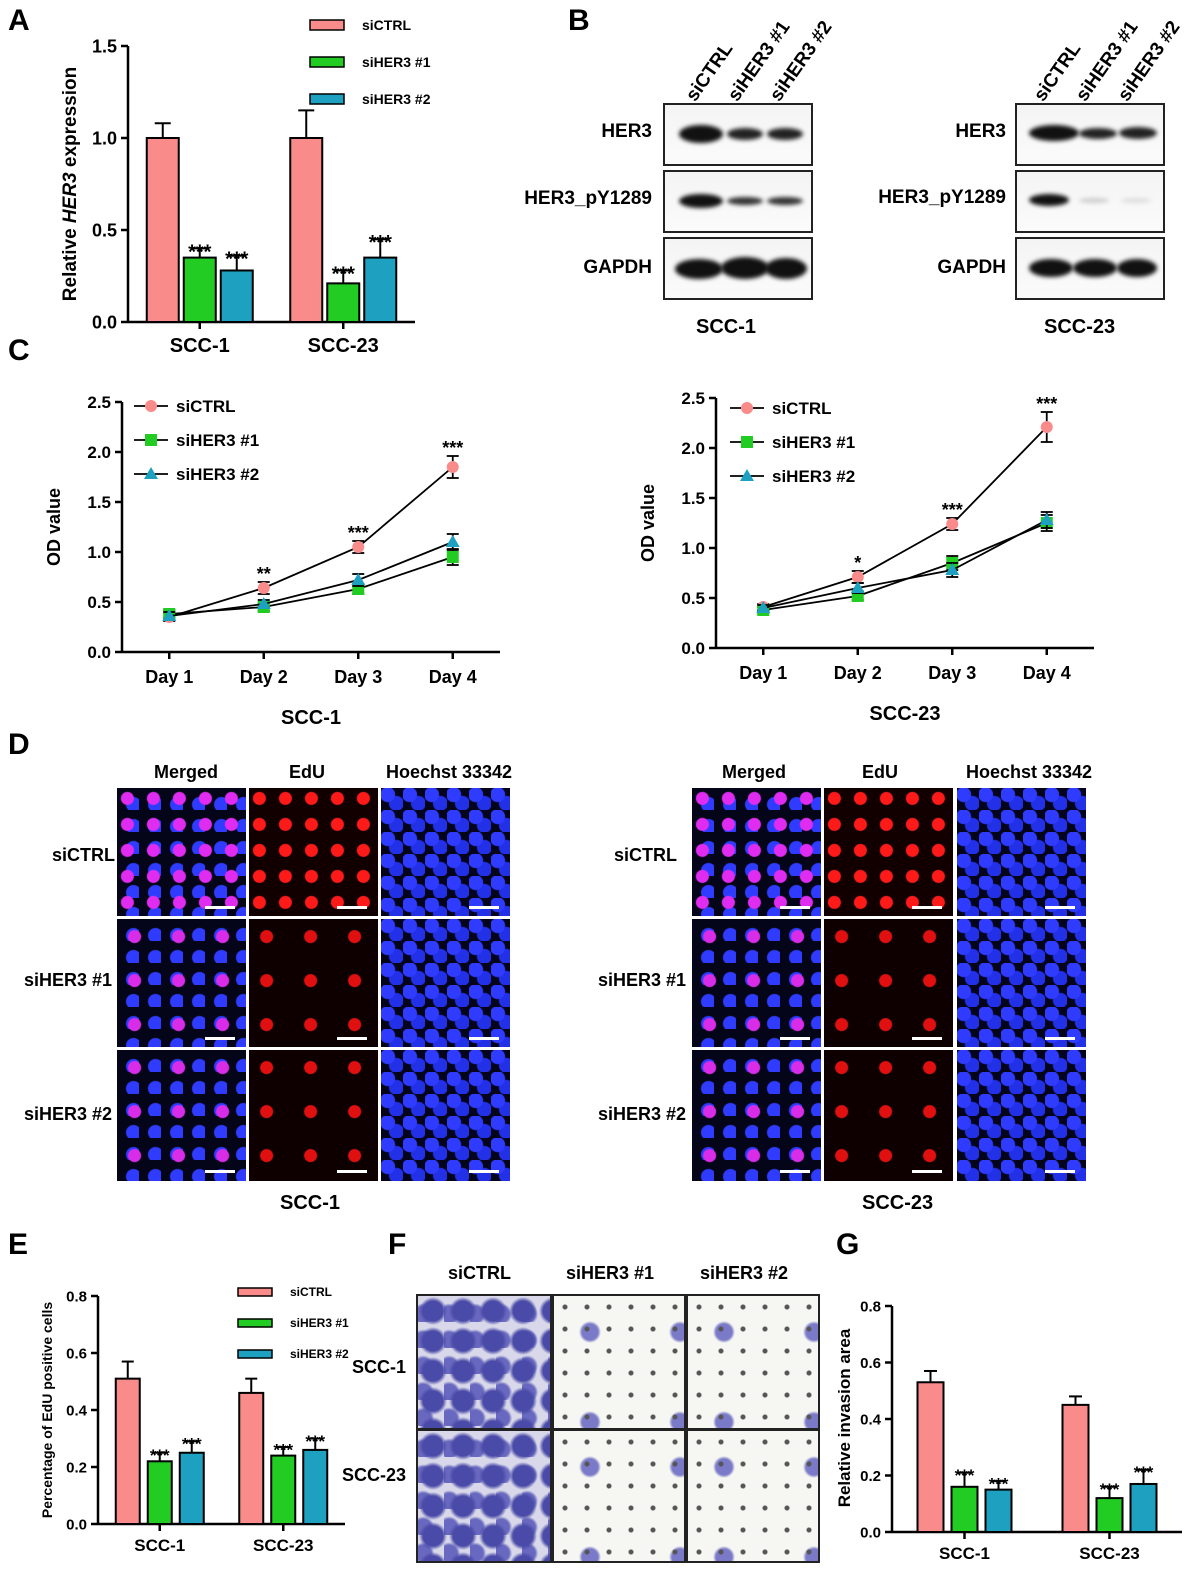  What do you see at coordinates (980, 131) in the screenshot?
I see `blot2-row-label: HER3` at bounding box center [980, 131].